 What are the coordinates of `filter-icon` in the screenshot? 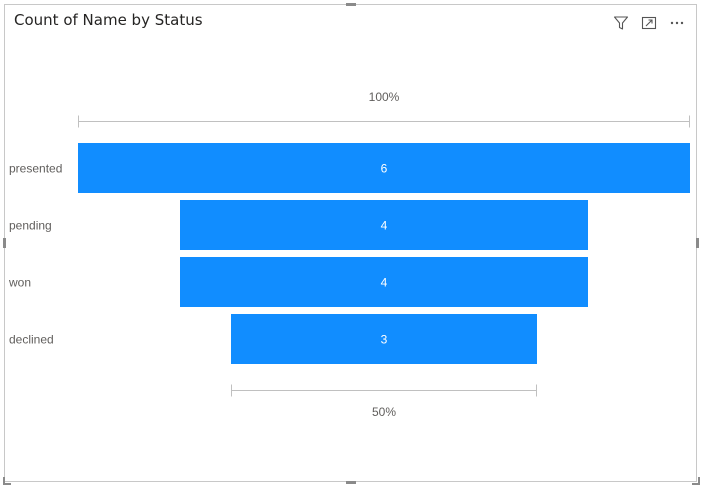 It's located at (621, 23).